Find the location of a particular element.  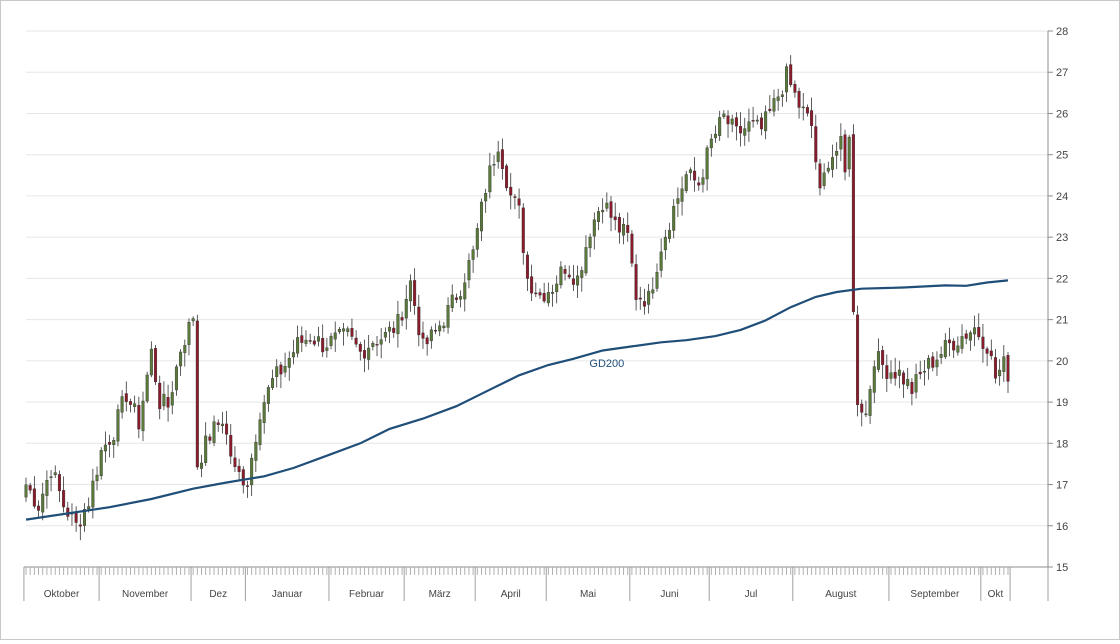

month-label: Jul is located at coordinates (751, 594).